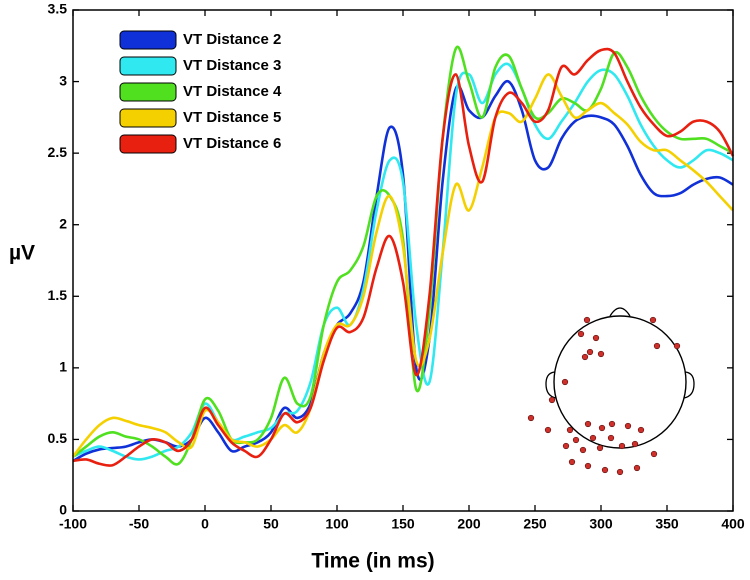 This screenshot has width=750, height=580. Describe the element at coordinates (232, 65) in the screenshot. I see `legend-label: VT Distance 3` at that location.